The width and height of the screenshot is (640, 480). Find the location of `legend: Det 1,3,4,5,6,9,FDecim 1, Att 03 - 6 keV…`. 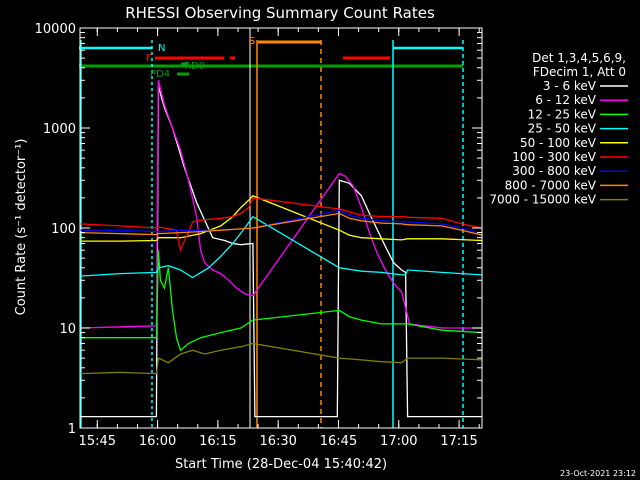

legend: Det 1,3,4,5,6,9,FDecim 1, Att 03 - 6 keV… is located at coordinates (558, 129).